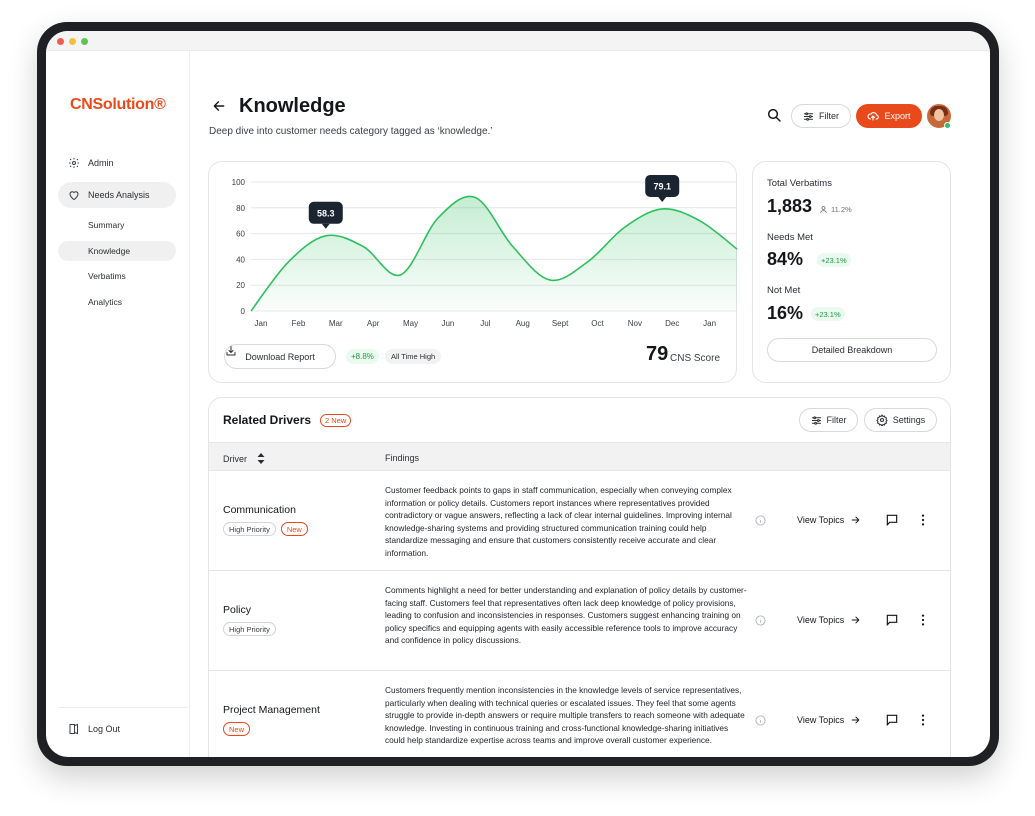 The image size is (1035, 816). I want to click on sidebar-item-needs-analysis: Needs Analysis, so click(117, 195).